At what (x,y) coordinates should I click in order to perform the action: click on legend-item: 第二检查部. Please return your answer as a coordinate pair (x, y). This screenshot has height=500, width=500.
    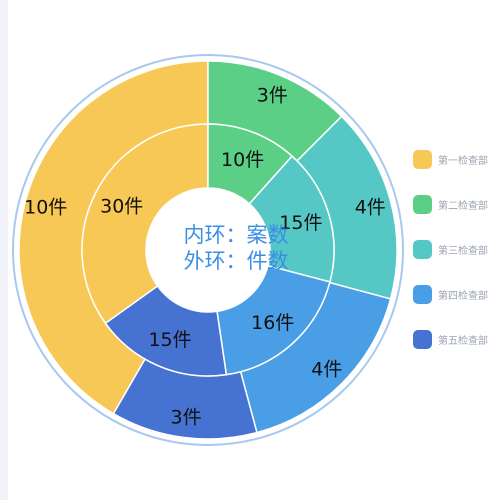
    Looking at the image, I should click on (456, 204).